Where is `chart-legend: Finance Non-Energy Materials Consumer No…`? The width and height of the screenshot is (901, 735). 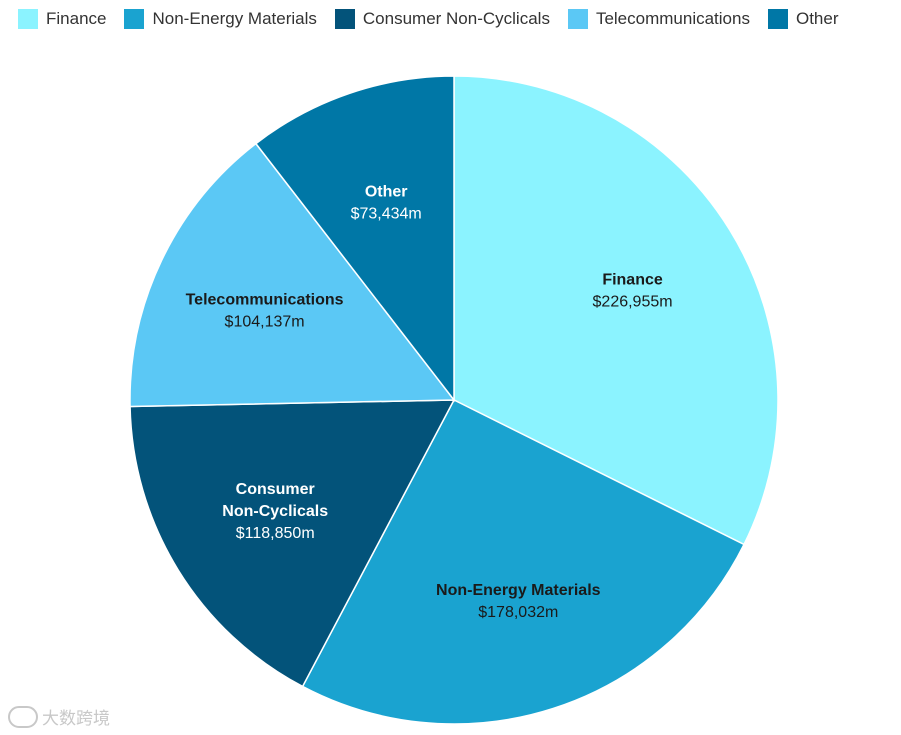 chart-legend: Finance Non-Energy Materials Consumer No… is located at coordinates (428, 19).